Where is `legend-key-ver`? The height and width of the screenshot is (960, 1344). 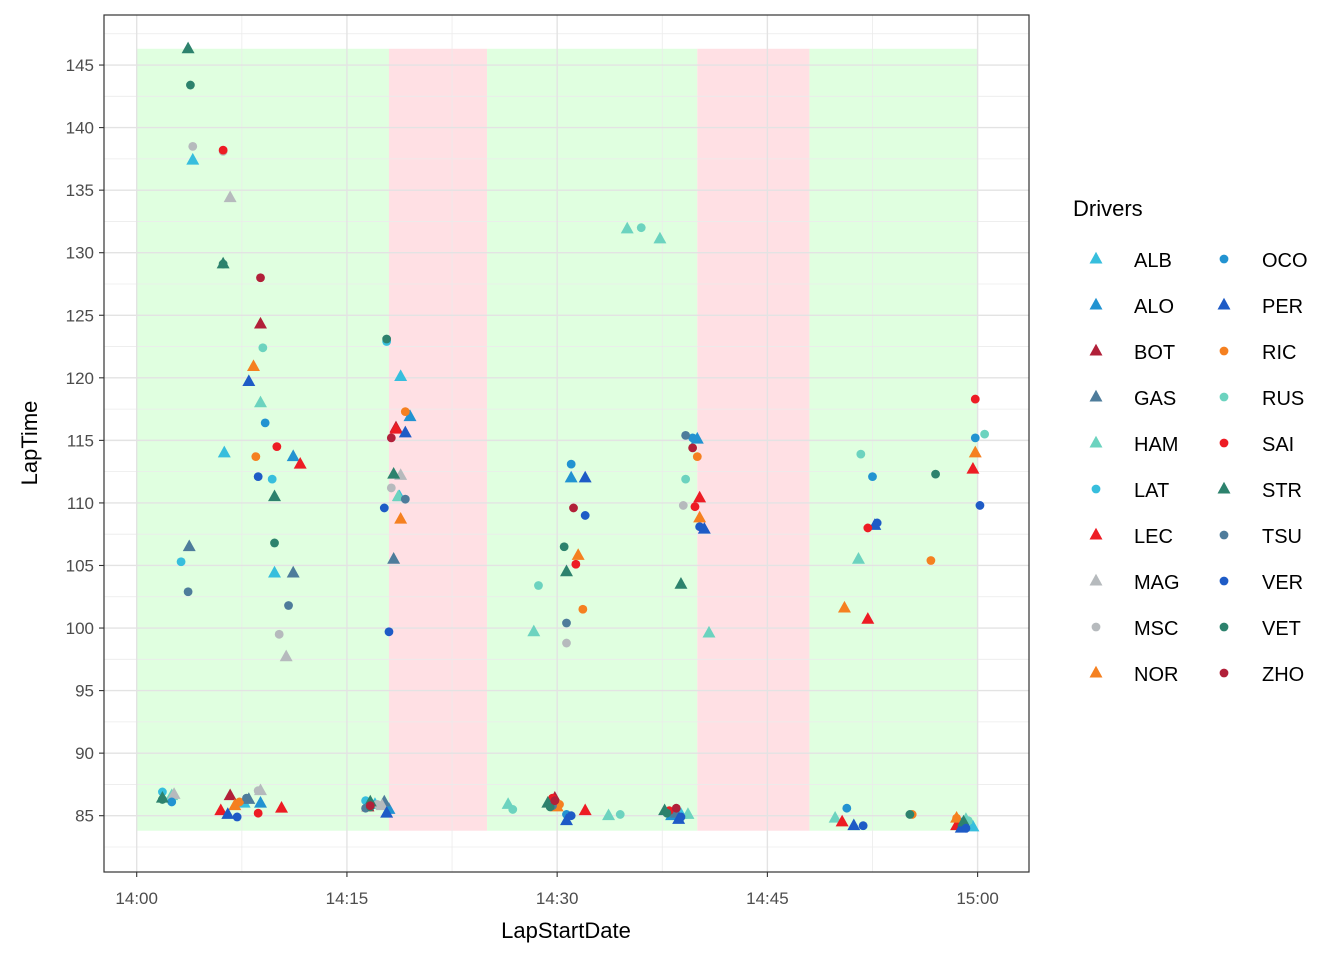
legend-key-ver is located at coordinates (1224, 581).